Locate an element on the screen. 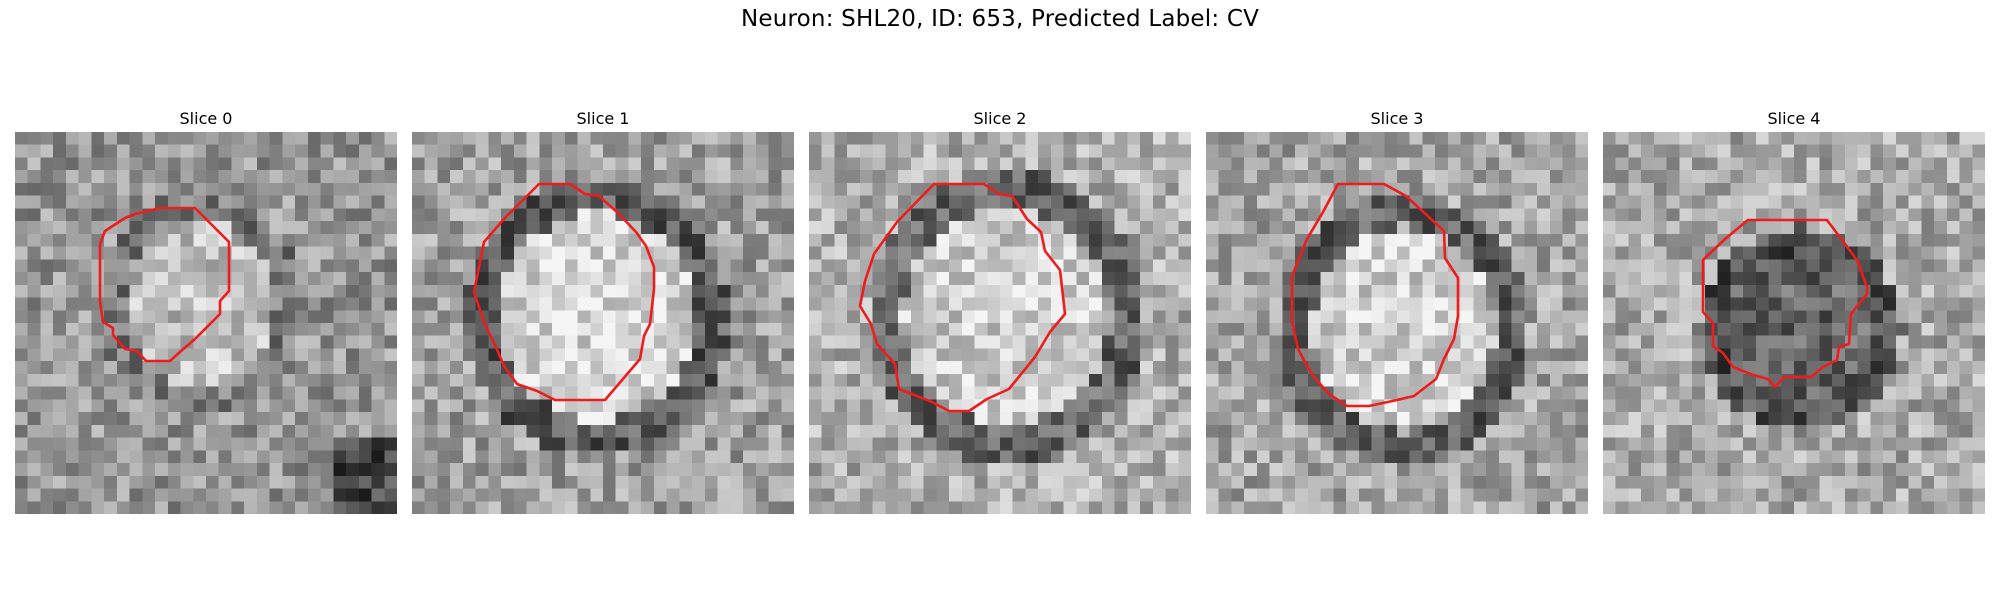  slice-title: Slice 4 is located at coordinates (1794, 118).